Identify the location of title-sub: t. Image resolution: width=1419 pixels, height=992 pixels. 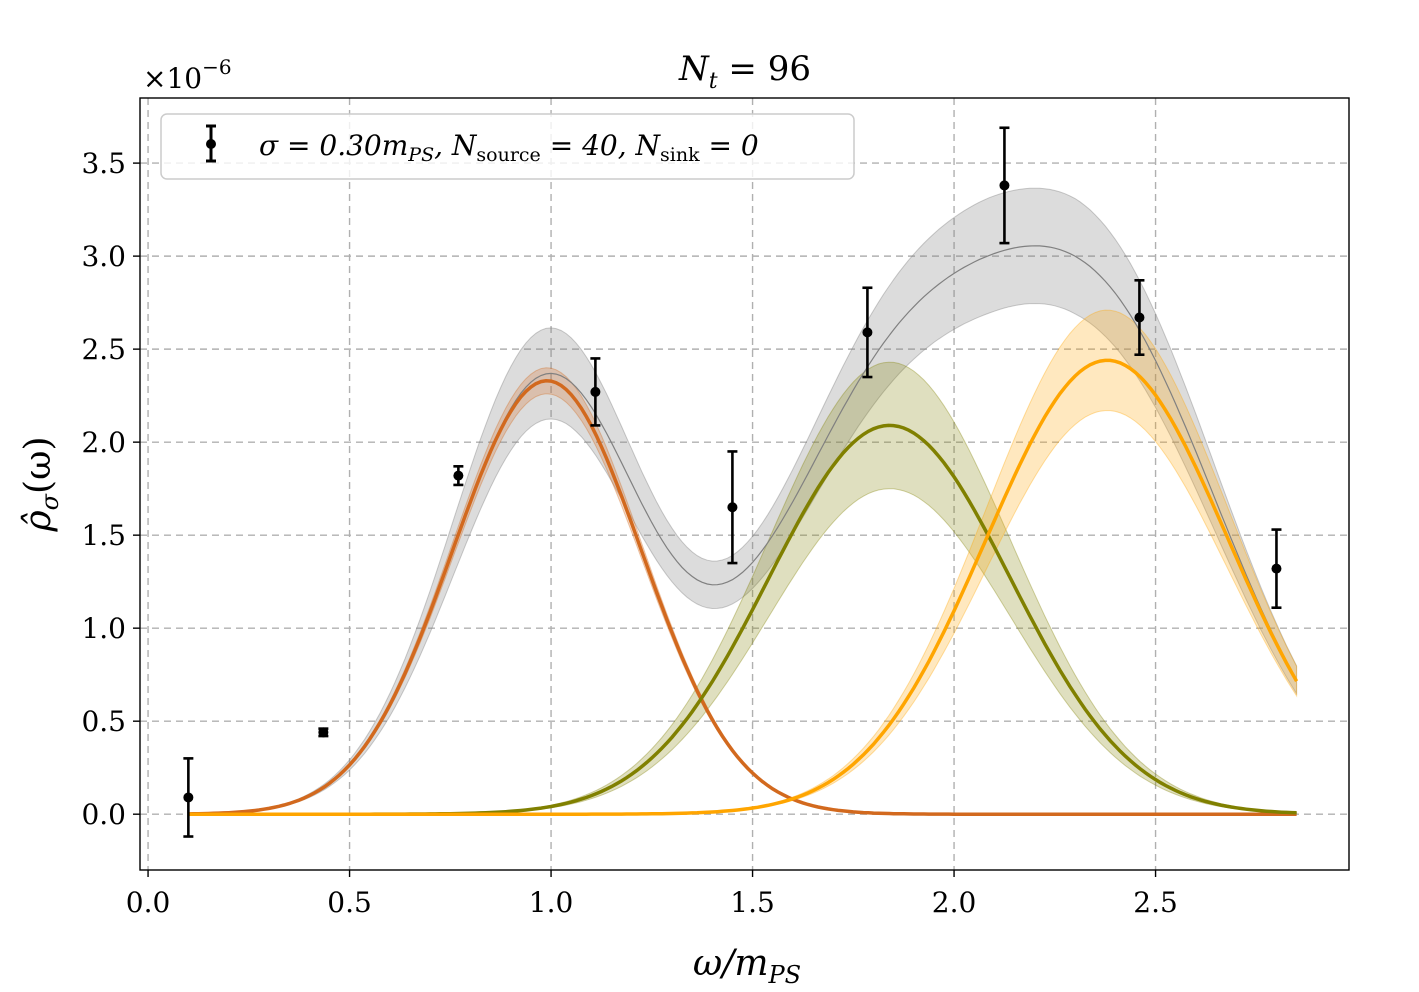
(713, 81).